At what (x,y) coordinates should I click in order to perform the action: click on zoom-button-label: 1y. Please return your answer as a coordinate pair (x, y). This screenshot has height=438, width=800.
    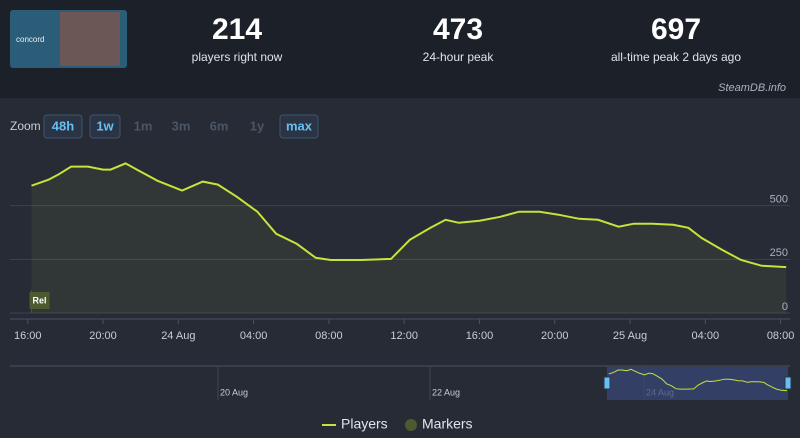
    Looking at the image, I should click on (257, 125).